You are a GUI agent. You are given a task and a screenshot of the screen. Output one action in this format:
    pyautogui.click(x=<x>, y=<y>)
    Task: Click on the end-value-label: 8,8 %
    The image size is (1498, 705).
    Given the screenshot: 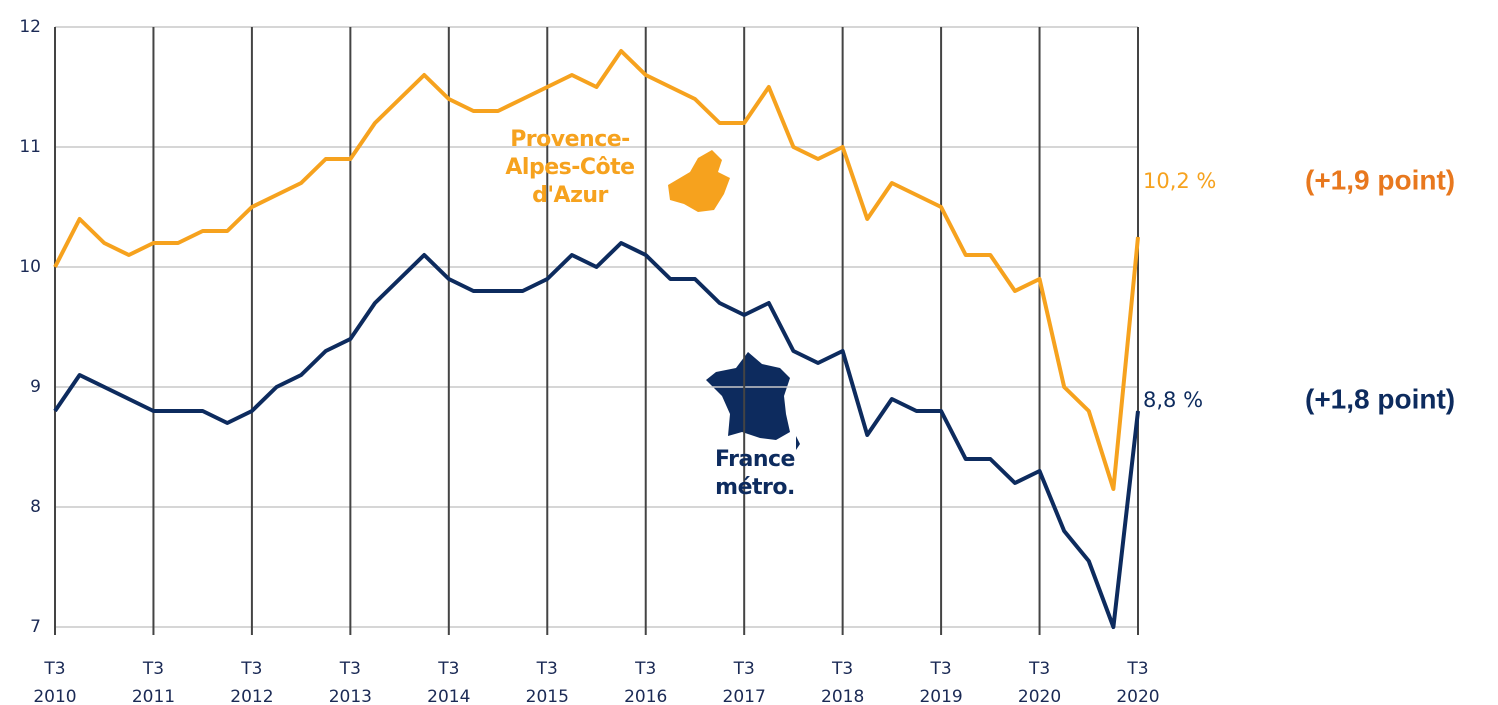 What is the action you would take?
    pyautogui.click(x=1173, y=400)
    